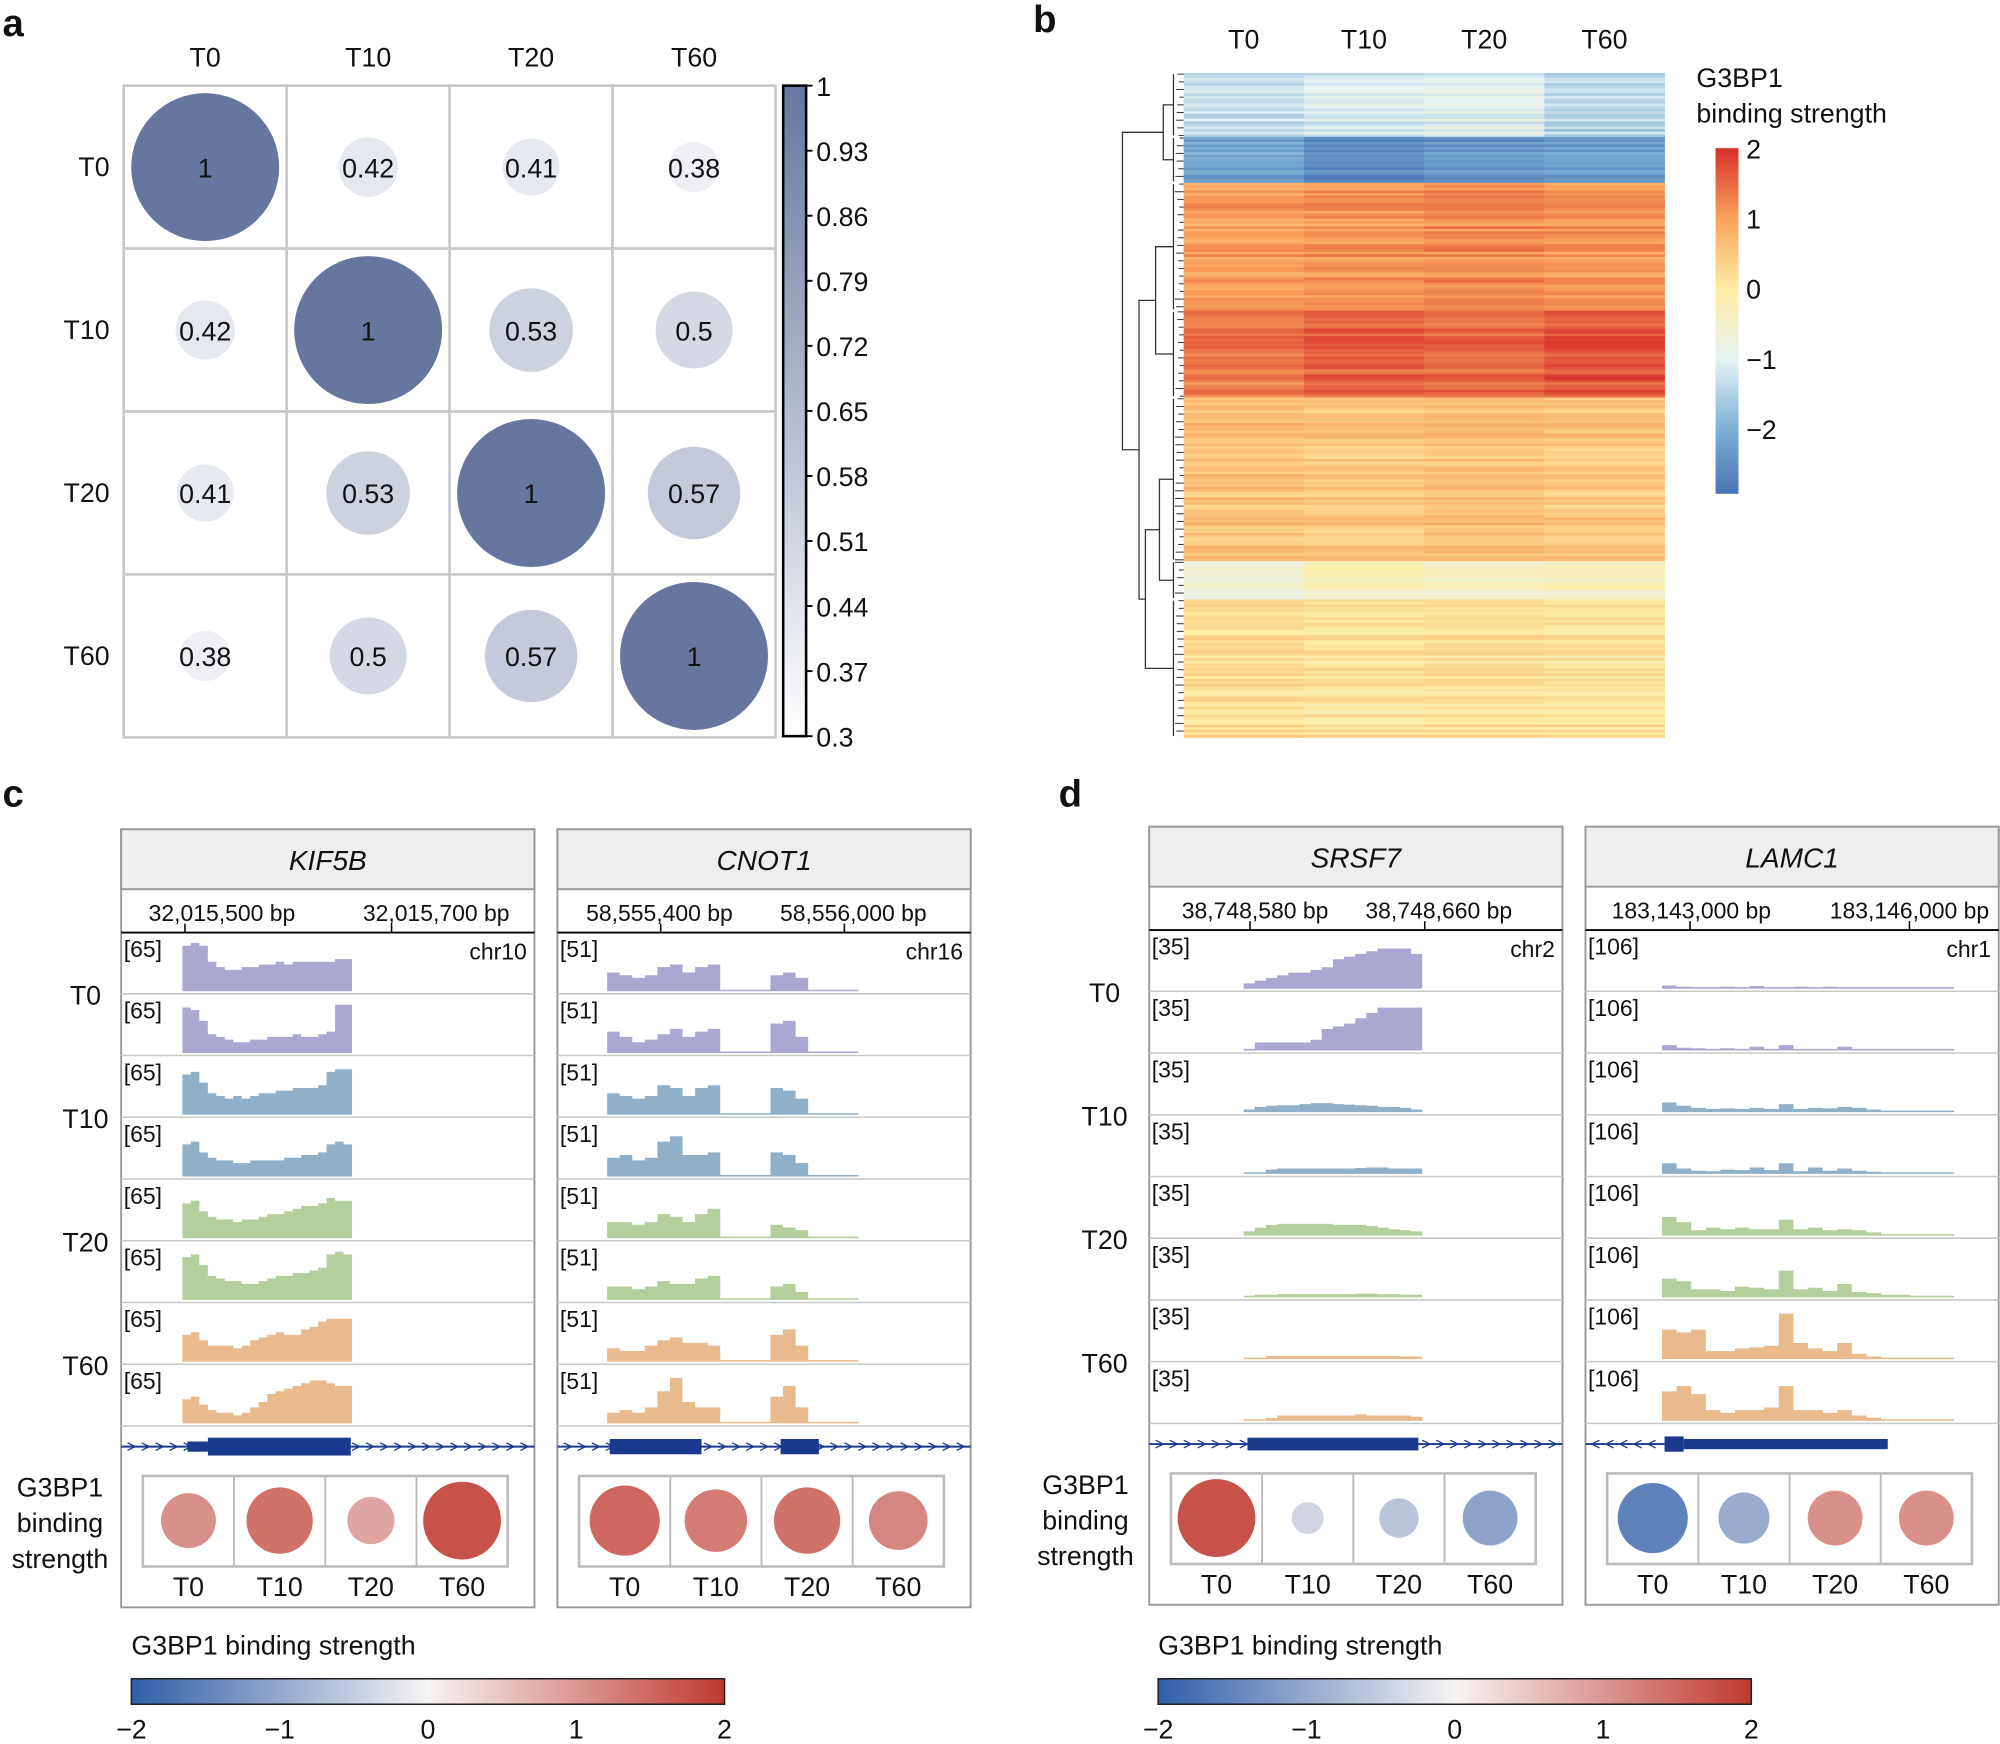  I want to click on track-scale-label: [65], so click(143, 1011).